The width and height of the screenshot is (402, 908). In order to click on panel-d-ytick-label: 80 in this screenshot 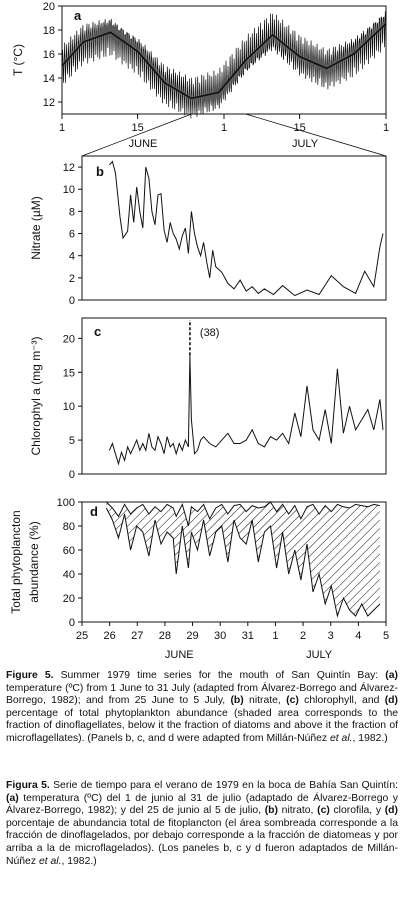, I will do `click(69, 527)`.